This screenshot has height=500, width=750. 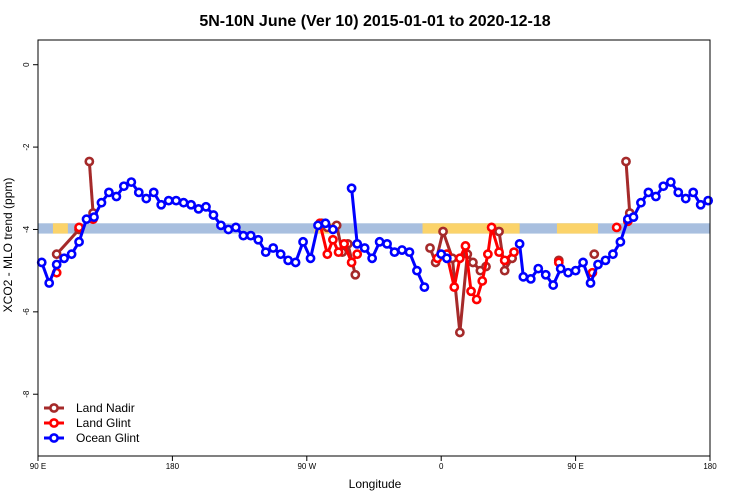 What do you see at coordinates (710, 466) in the screenshot?
I see `x-tick-label-5: 180` at bounding box center [710, 466].